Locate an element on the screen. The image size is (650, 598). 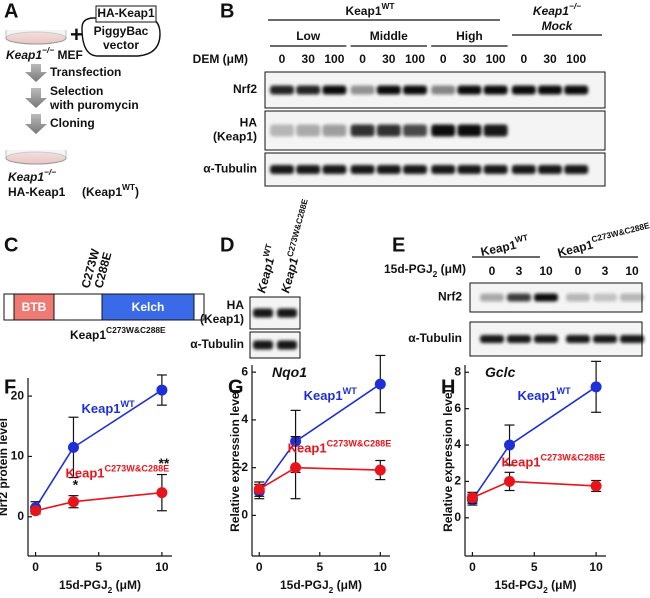
step-label: Cloning is located at coordinates (72, 123).